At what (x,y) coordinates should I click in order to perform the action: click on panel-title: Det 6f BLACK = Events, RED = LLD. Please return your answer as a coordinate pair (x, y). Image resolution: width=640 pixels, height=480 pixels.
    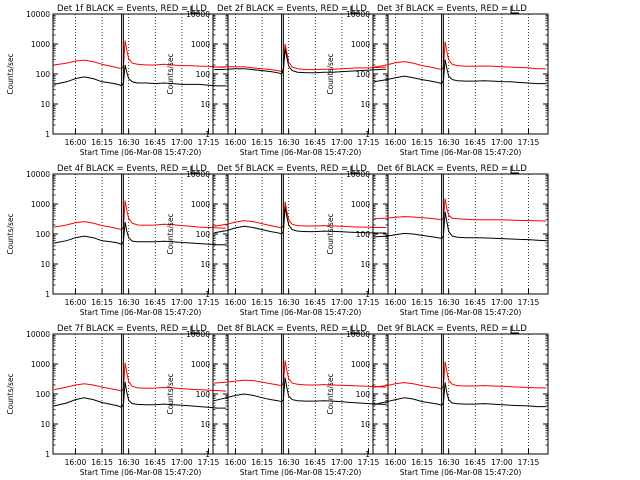
    Looking at the image, I should click on (452, 169).